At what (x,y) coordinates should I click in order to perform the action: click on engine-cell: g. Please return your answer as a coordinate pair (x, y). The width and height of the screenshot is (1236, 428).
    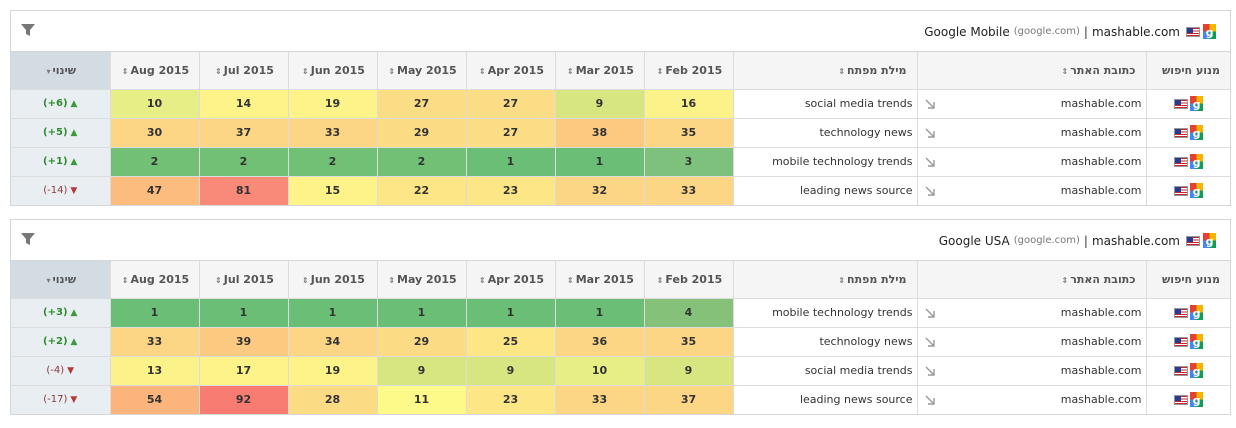
    Looking at the image, I should click on (1187, 161).